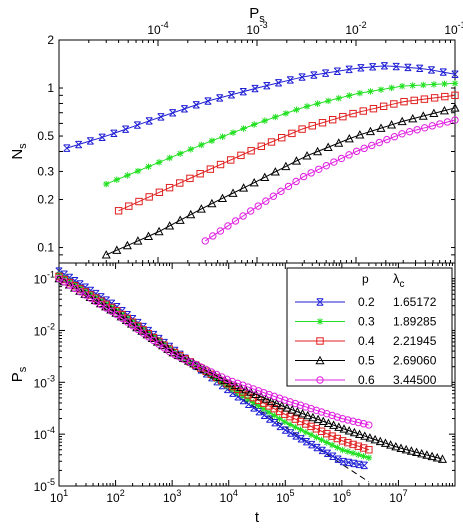  What do you see at coordinates (44, 278) in the screenshot?
I see `y-tick-label: 10-1` at bounding box center [44, 278].